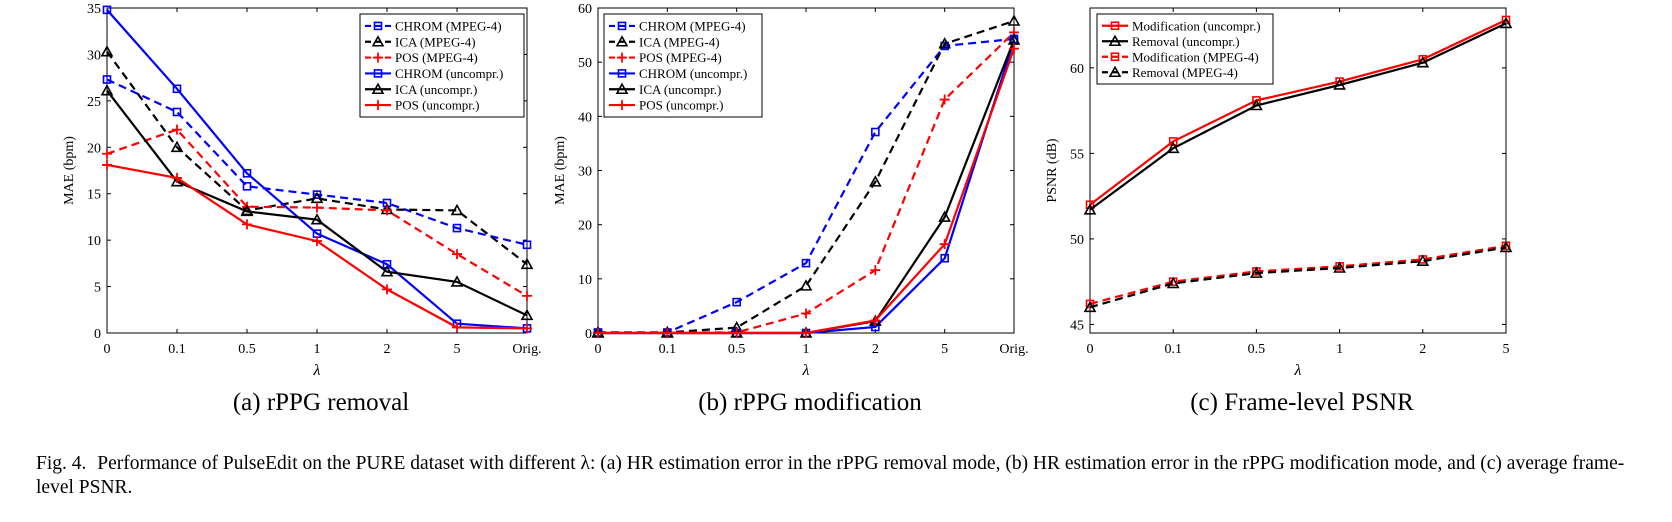 The image size is (1672, 522). I want to click on legend-label: Removal (uncompr.), so click(1186, 41).